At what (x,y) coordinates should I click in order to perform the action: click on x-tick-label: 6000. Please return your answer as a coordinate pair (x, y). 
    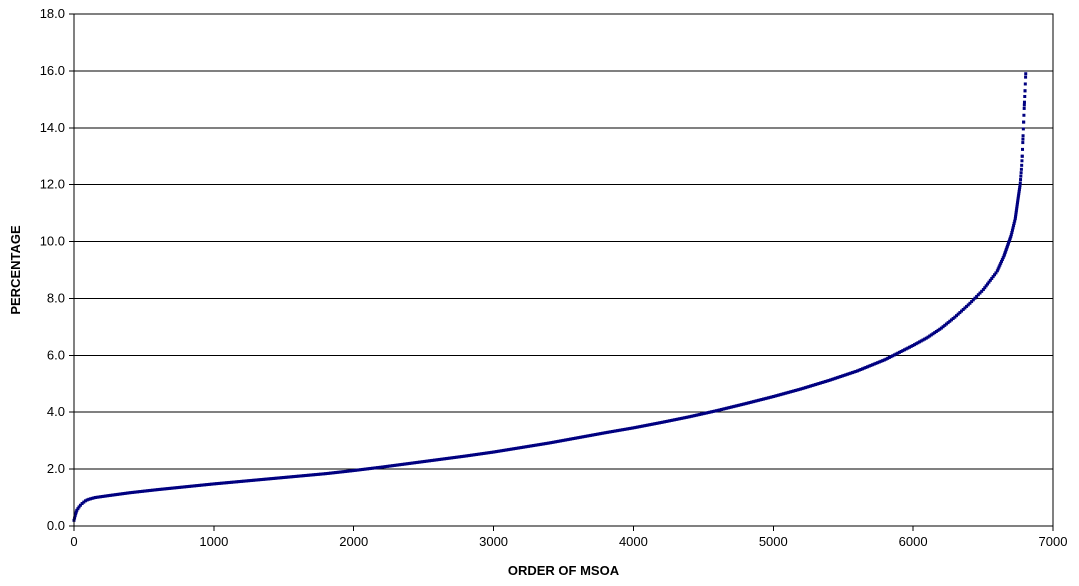
    Looking at the image, I should click on (913, 541).